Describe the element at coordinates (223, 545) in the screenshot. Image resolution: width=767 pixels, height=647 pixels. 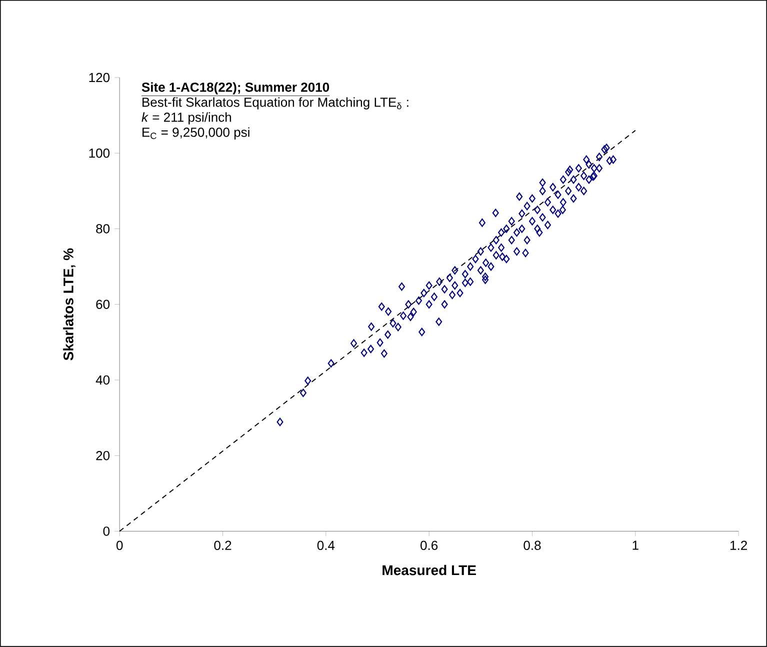
I see `x-tick-label: 0.2` at that location.